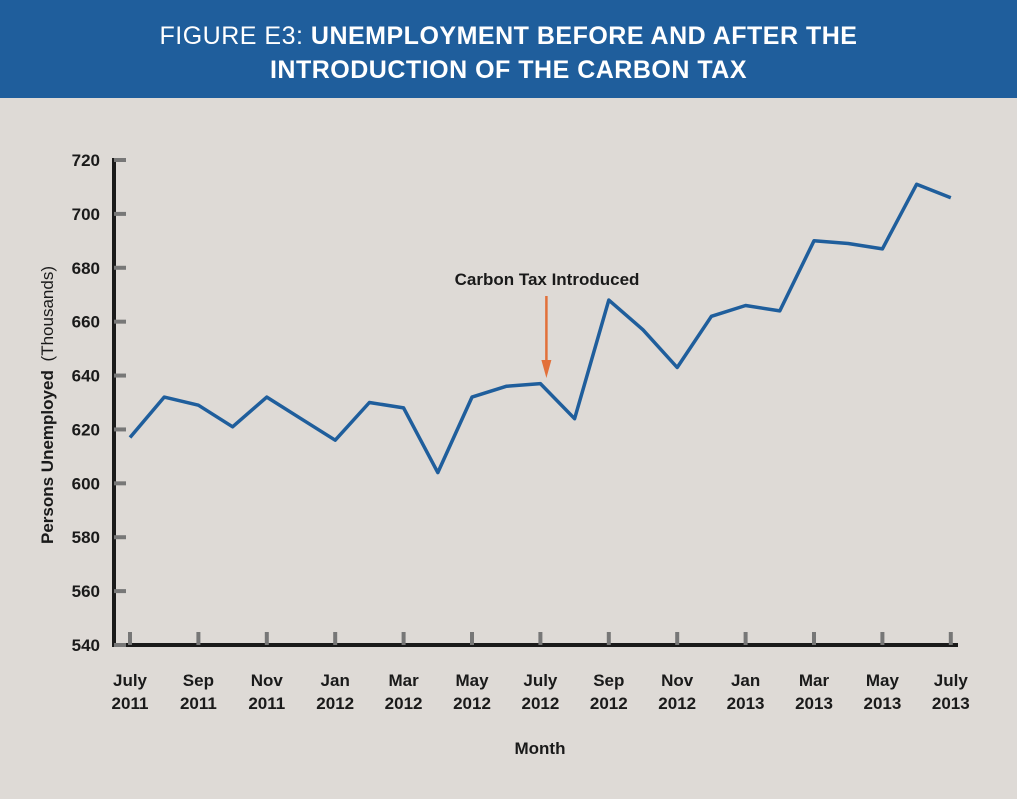 The height and width of the screenshot is (799, 1017). Describe the element at coordinates (546, 369) in the screenshot. I see `annotation-arrow-head` at that location.